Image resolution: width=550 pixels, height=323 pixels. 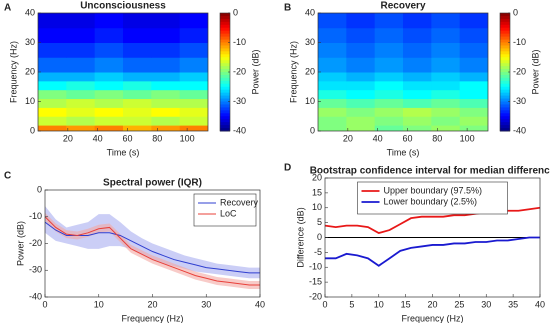 I want to click on x-tick-label: 100, so click(x=467, y=138).